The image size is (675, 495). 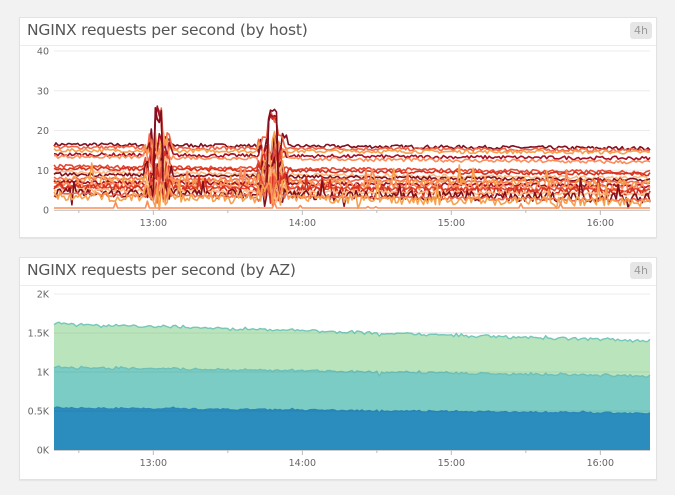 I want to click on y-tick-label: 40, so click(x=43, y=52).